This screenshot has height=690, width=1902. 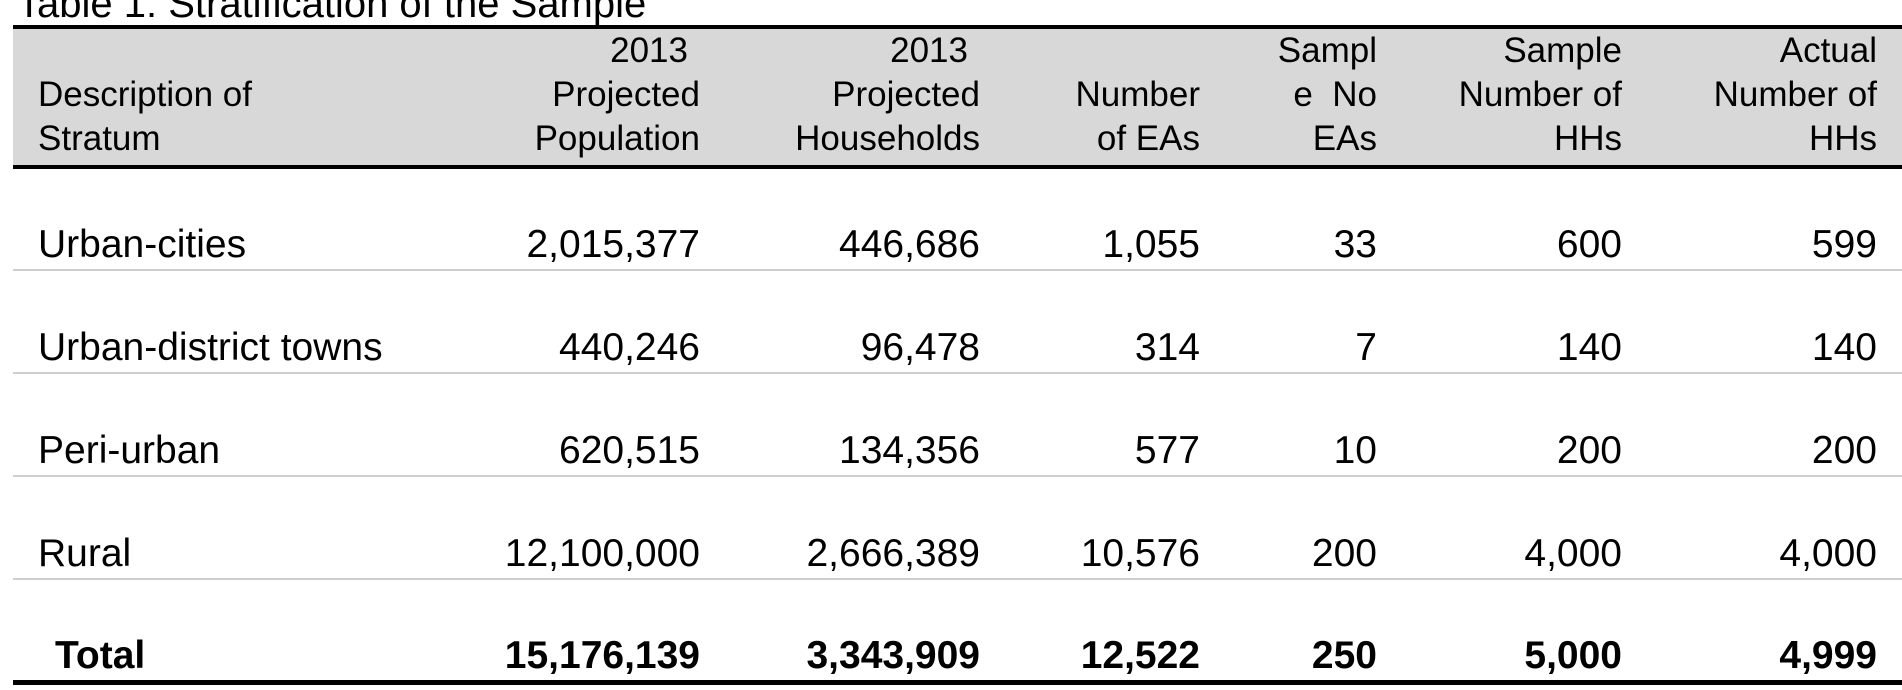 I want to click on stratum-cell: Urban-cities, so click(x=142, y=244).